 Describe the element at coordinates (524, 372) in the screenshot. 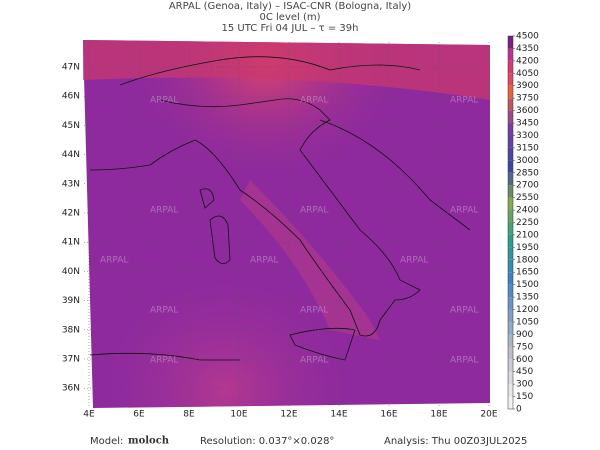

I see `colorbar-label: 450` at that location.